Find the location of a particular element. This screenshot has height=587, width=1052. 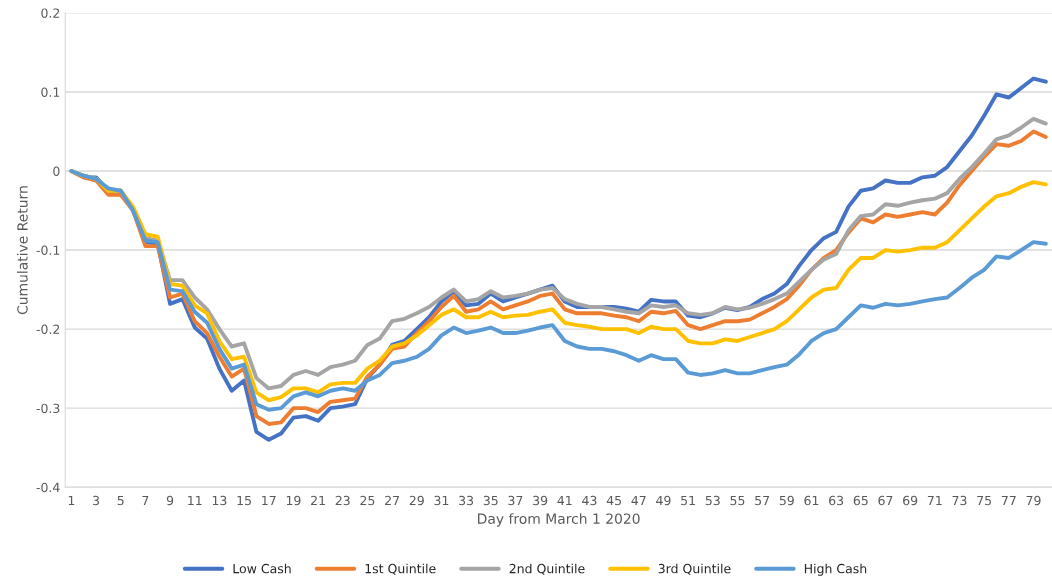

x-tick-label: 79 is located at coordinates (1033, 500).